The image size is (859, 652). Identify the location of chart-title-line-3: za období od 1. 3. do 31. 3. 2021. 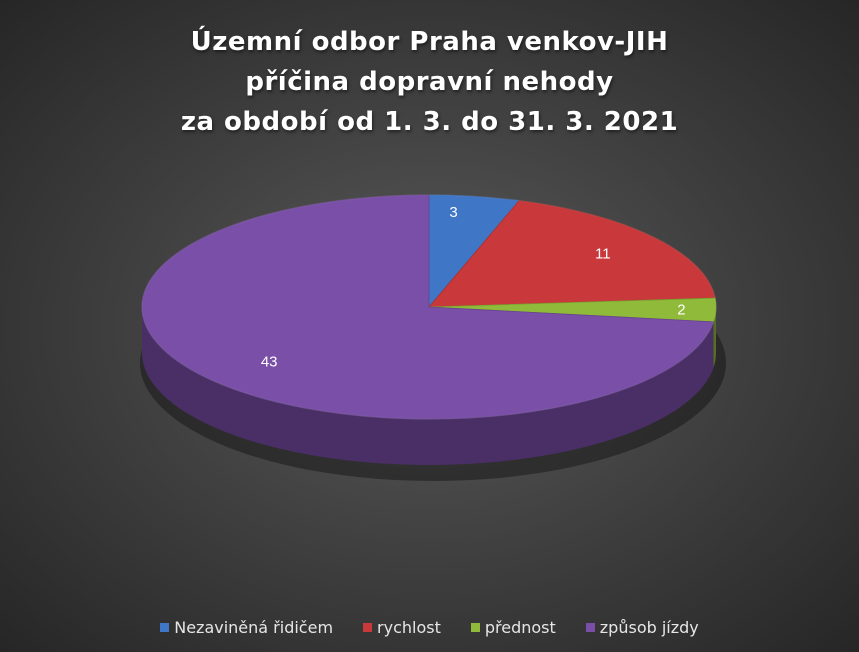
(429, 122).